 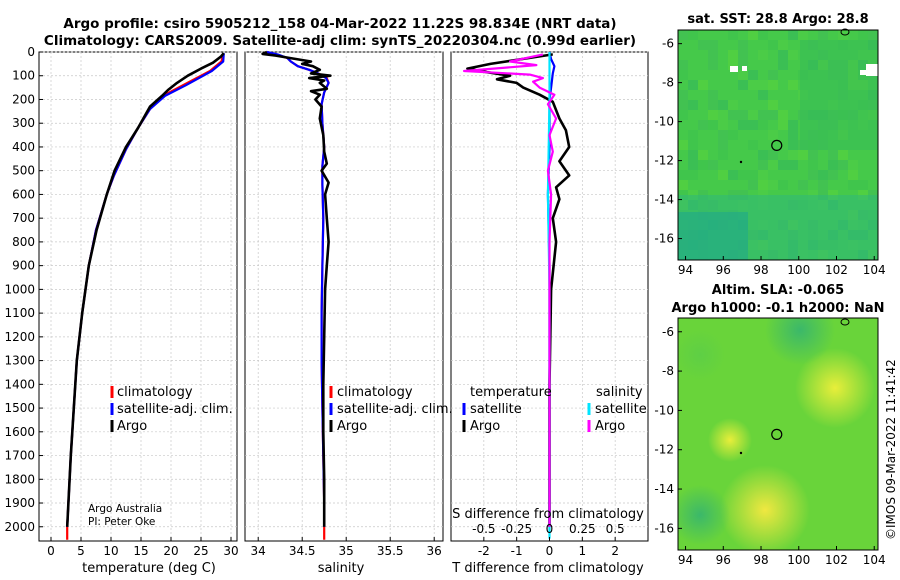 I want to click on y-tick-label: 900, so click(x=23, y=266).